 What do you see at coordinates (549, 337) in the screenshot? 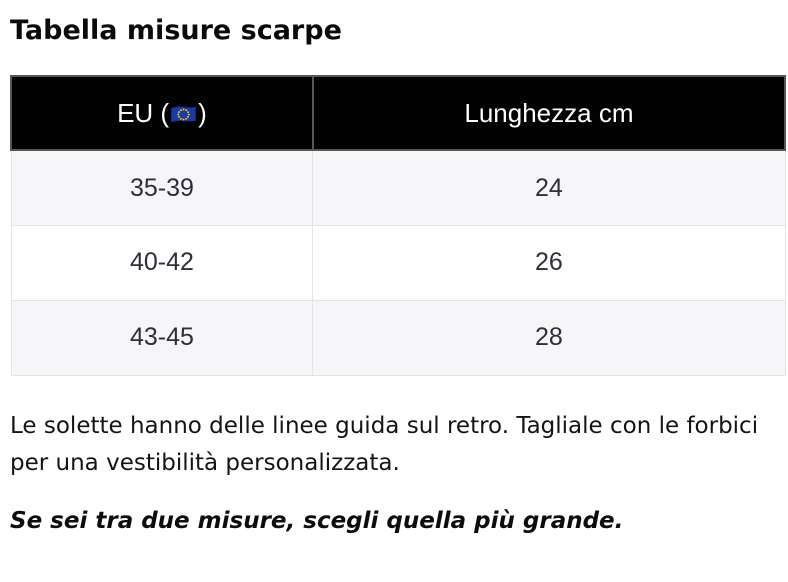
I see `cell-length-cm: 28` at bounding box center [549, 337].